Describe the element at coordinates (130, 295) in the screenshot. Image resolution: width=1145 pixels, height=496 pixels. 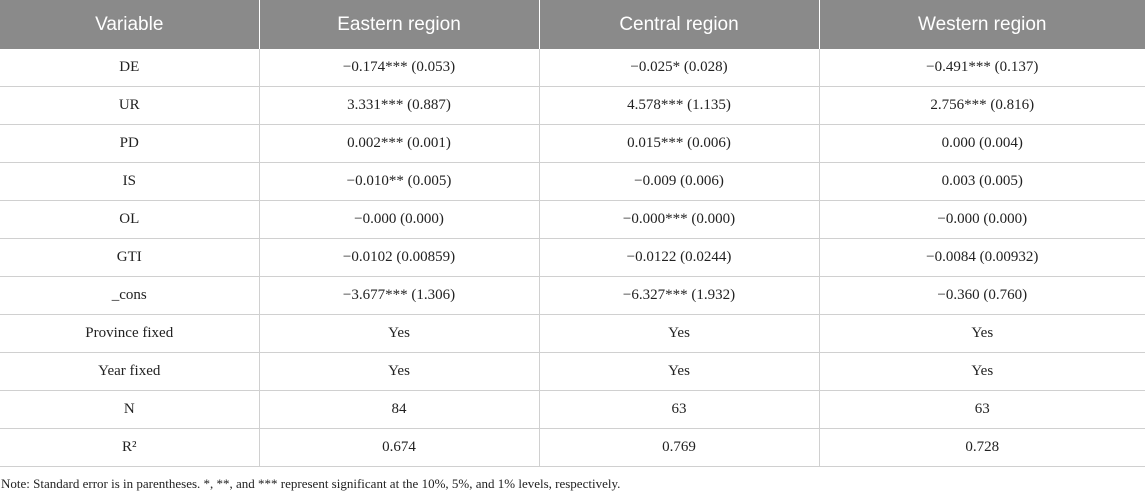
I see `row-label: _cons` at that location.